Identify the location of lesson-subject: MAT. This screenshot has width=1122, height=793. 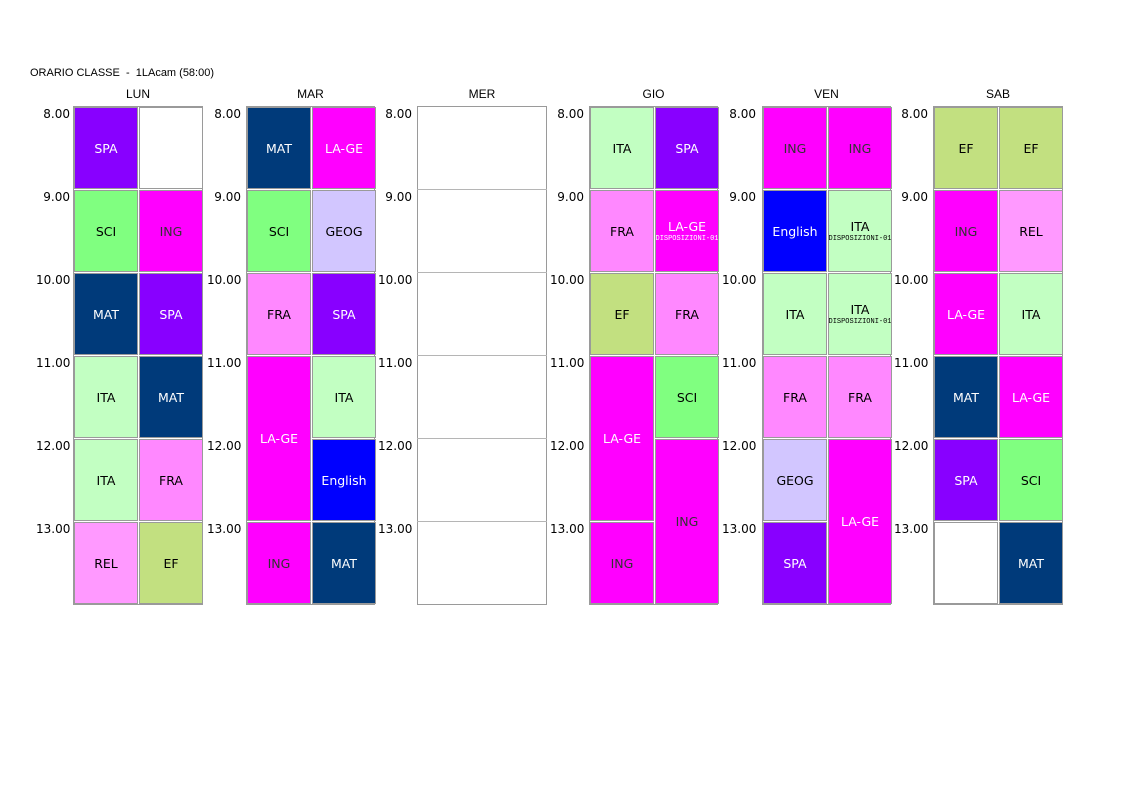
(1030, 563).